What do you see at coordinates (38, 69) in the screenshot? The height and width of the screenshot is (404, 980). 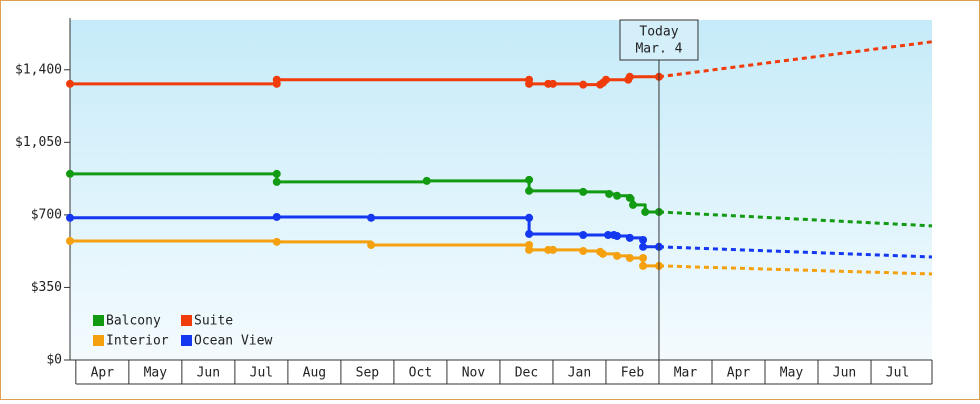 I see `y-tick-label: $1,400` at bounding box center [38, 69].